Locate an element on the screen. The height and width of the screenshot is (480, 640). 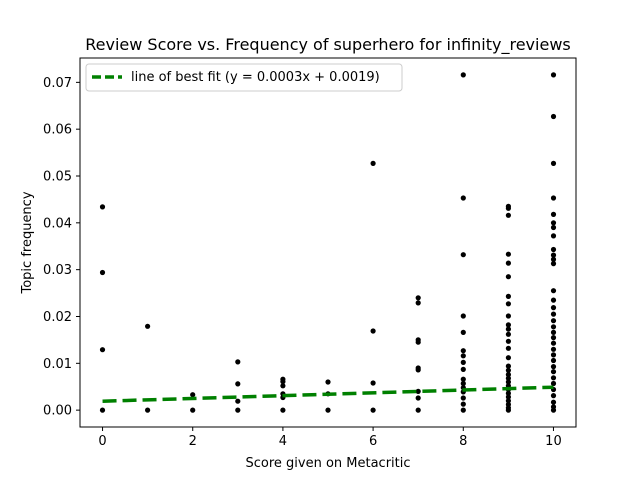
legend: line of best fit (y = 0.0003x + 0.0019) is located at coordinates (244, 77).